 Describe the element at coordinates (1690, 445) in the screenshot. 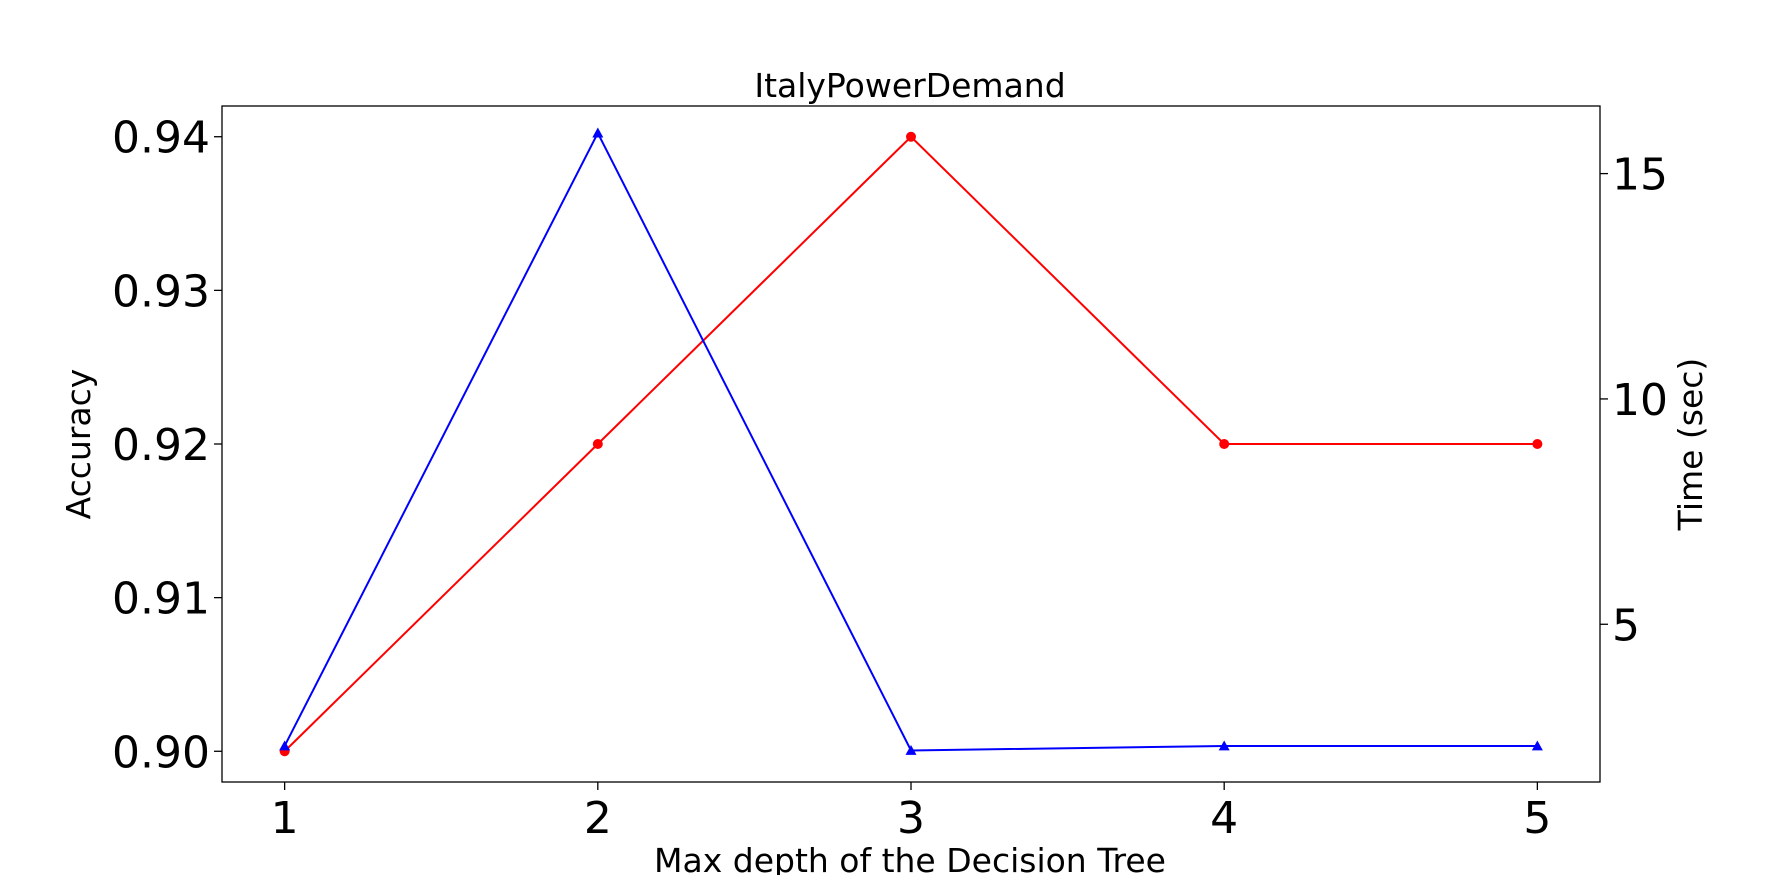

I see `y2-axis-label: Time (sec)` at that location.